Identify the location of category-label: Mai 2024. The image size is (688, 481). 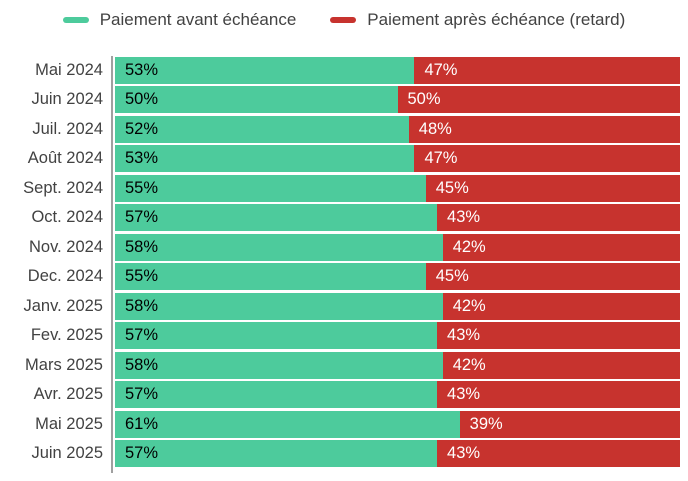
(69, 69).